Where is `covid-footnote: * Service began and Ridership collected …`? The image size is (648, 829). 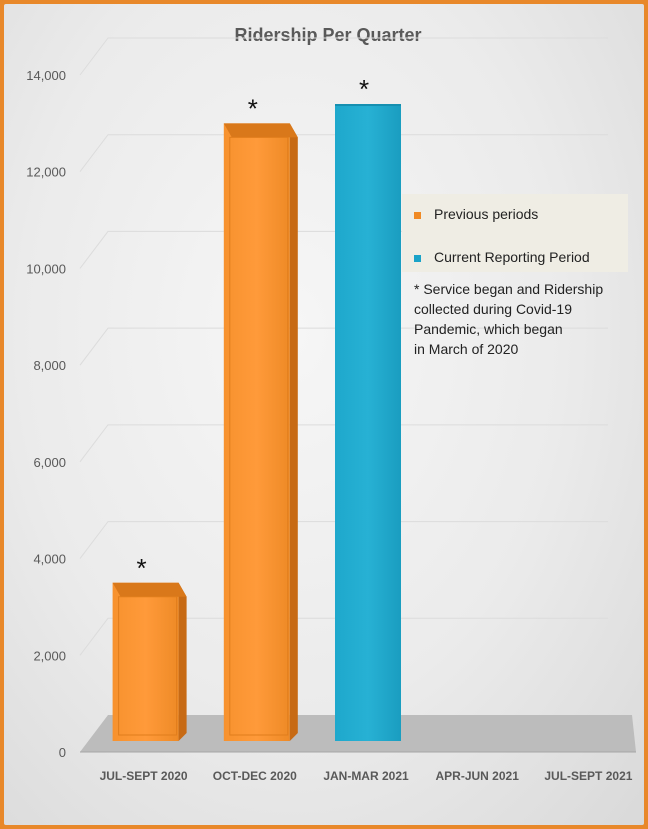 covid-footnote: * Service began and Ridership collected … is located at coordinates (529, 319).